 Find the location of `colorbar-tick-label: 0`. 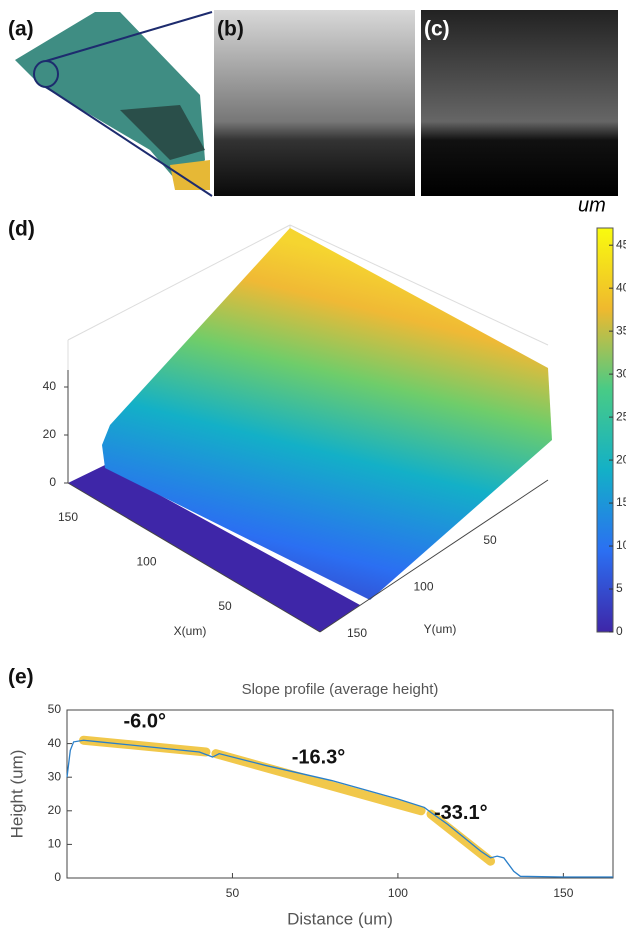

colorbar-tick-label: 0 is located at coordinates (619, 631).